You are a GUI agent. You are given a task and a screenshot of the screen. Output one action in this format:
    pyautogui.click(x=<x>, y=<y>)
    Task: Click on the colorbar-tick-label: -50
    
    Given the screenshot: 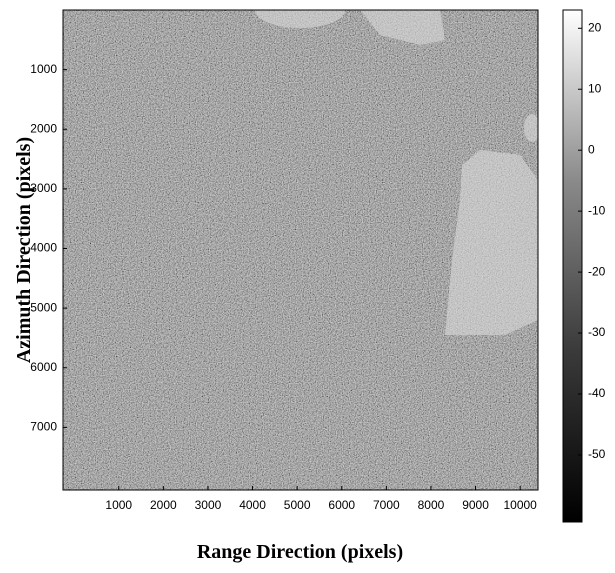 What is the action you would take?
    pyautogui.click(x=597, y=454)
    